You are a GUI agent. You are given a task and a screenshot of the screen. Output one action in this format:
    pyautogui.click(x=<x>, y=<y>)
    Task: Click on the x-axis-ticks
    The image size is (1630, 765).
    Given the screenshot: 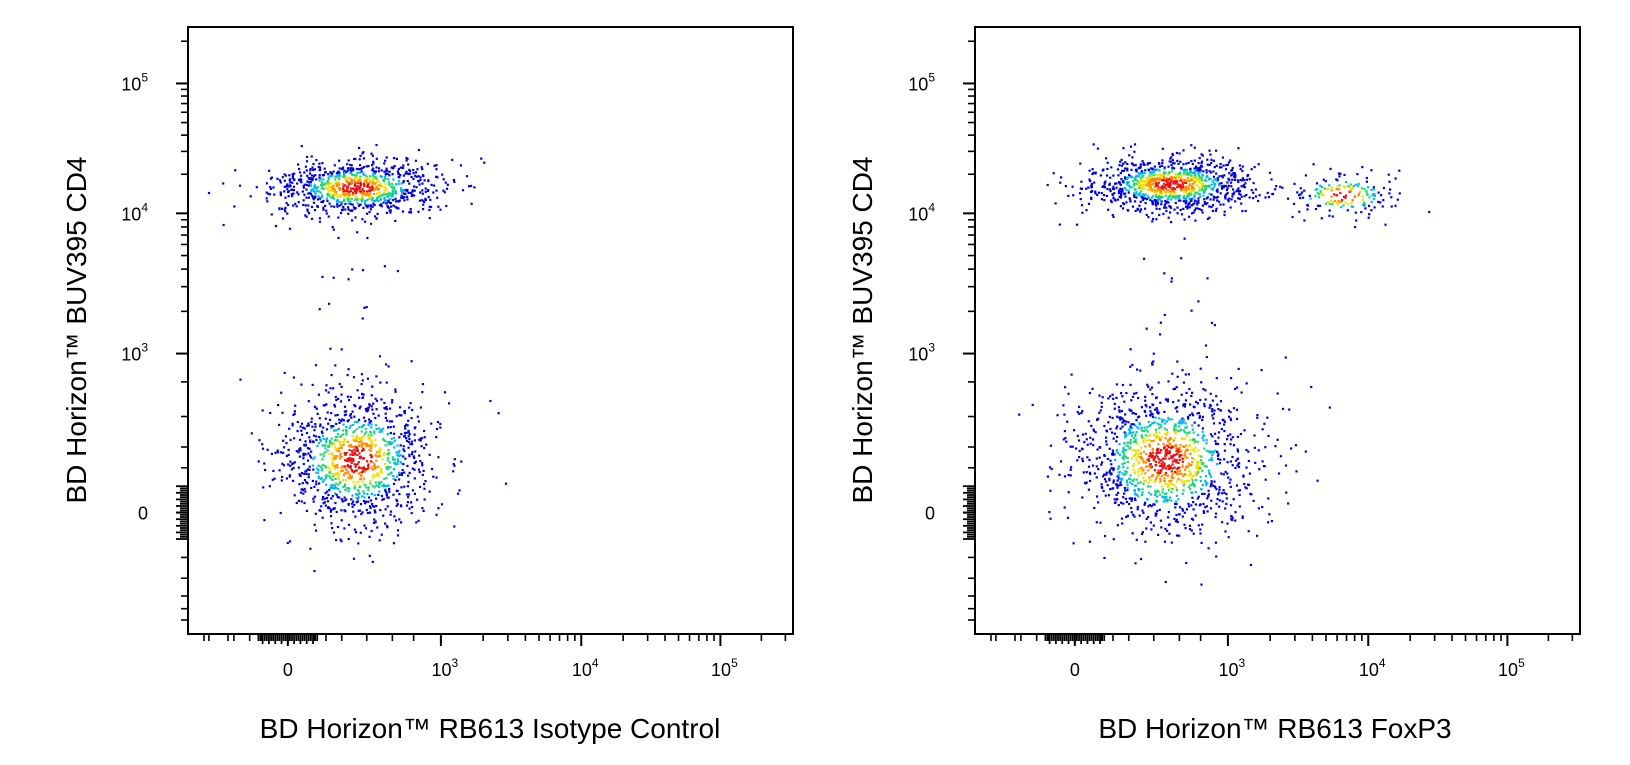 What is the action you would take?
    pyautogui.click(x=1282, y=640)
    